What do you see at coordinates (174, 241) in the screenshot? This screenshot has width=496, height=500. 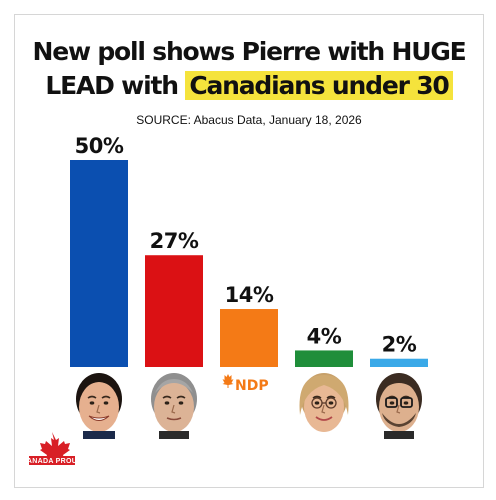 I see `bar-value-label-2: 27%` at bounding box center [174, 241].